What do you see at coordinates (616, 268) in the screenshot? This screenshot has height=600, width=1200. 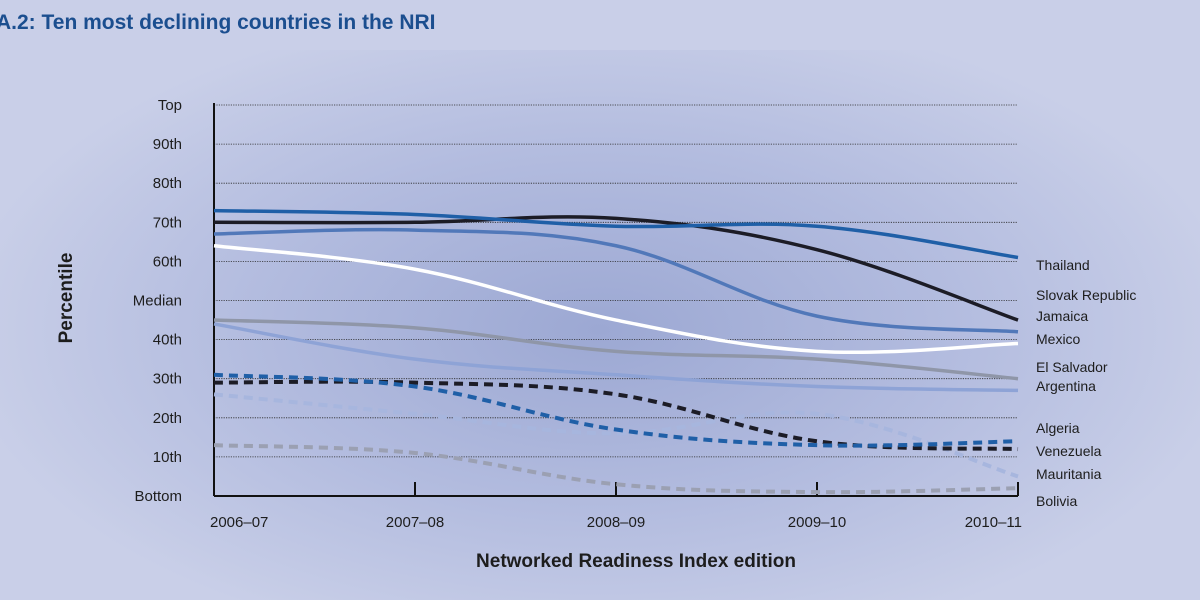 I see `series-line-slovak-republic` at bounding box center [616, 268].